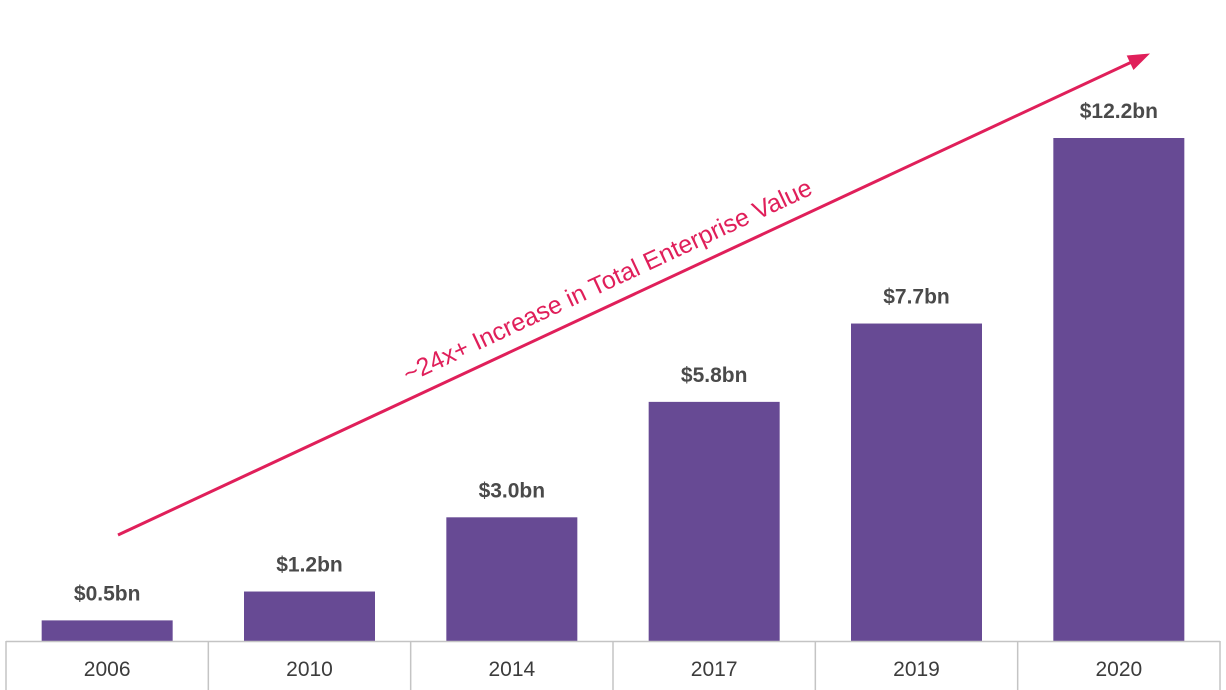  I want to click on value-label-2017: $5.8bn, so click(714, 375).